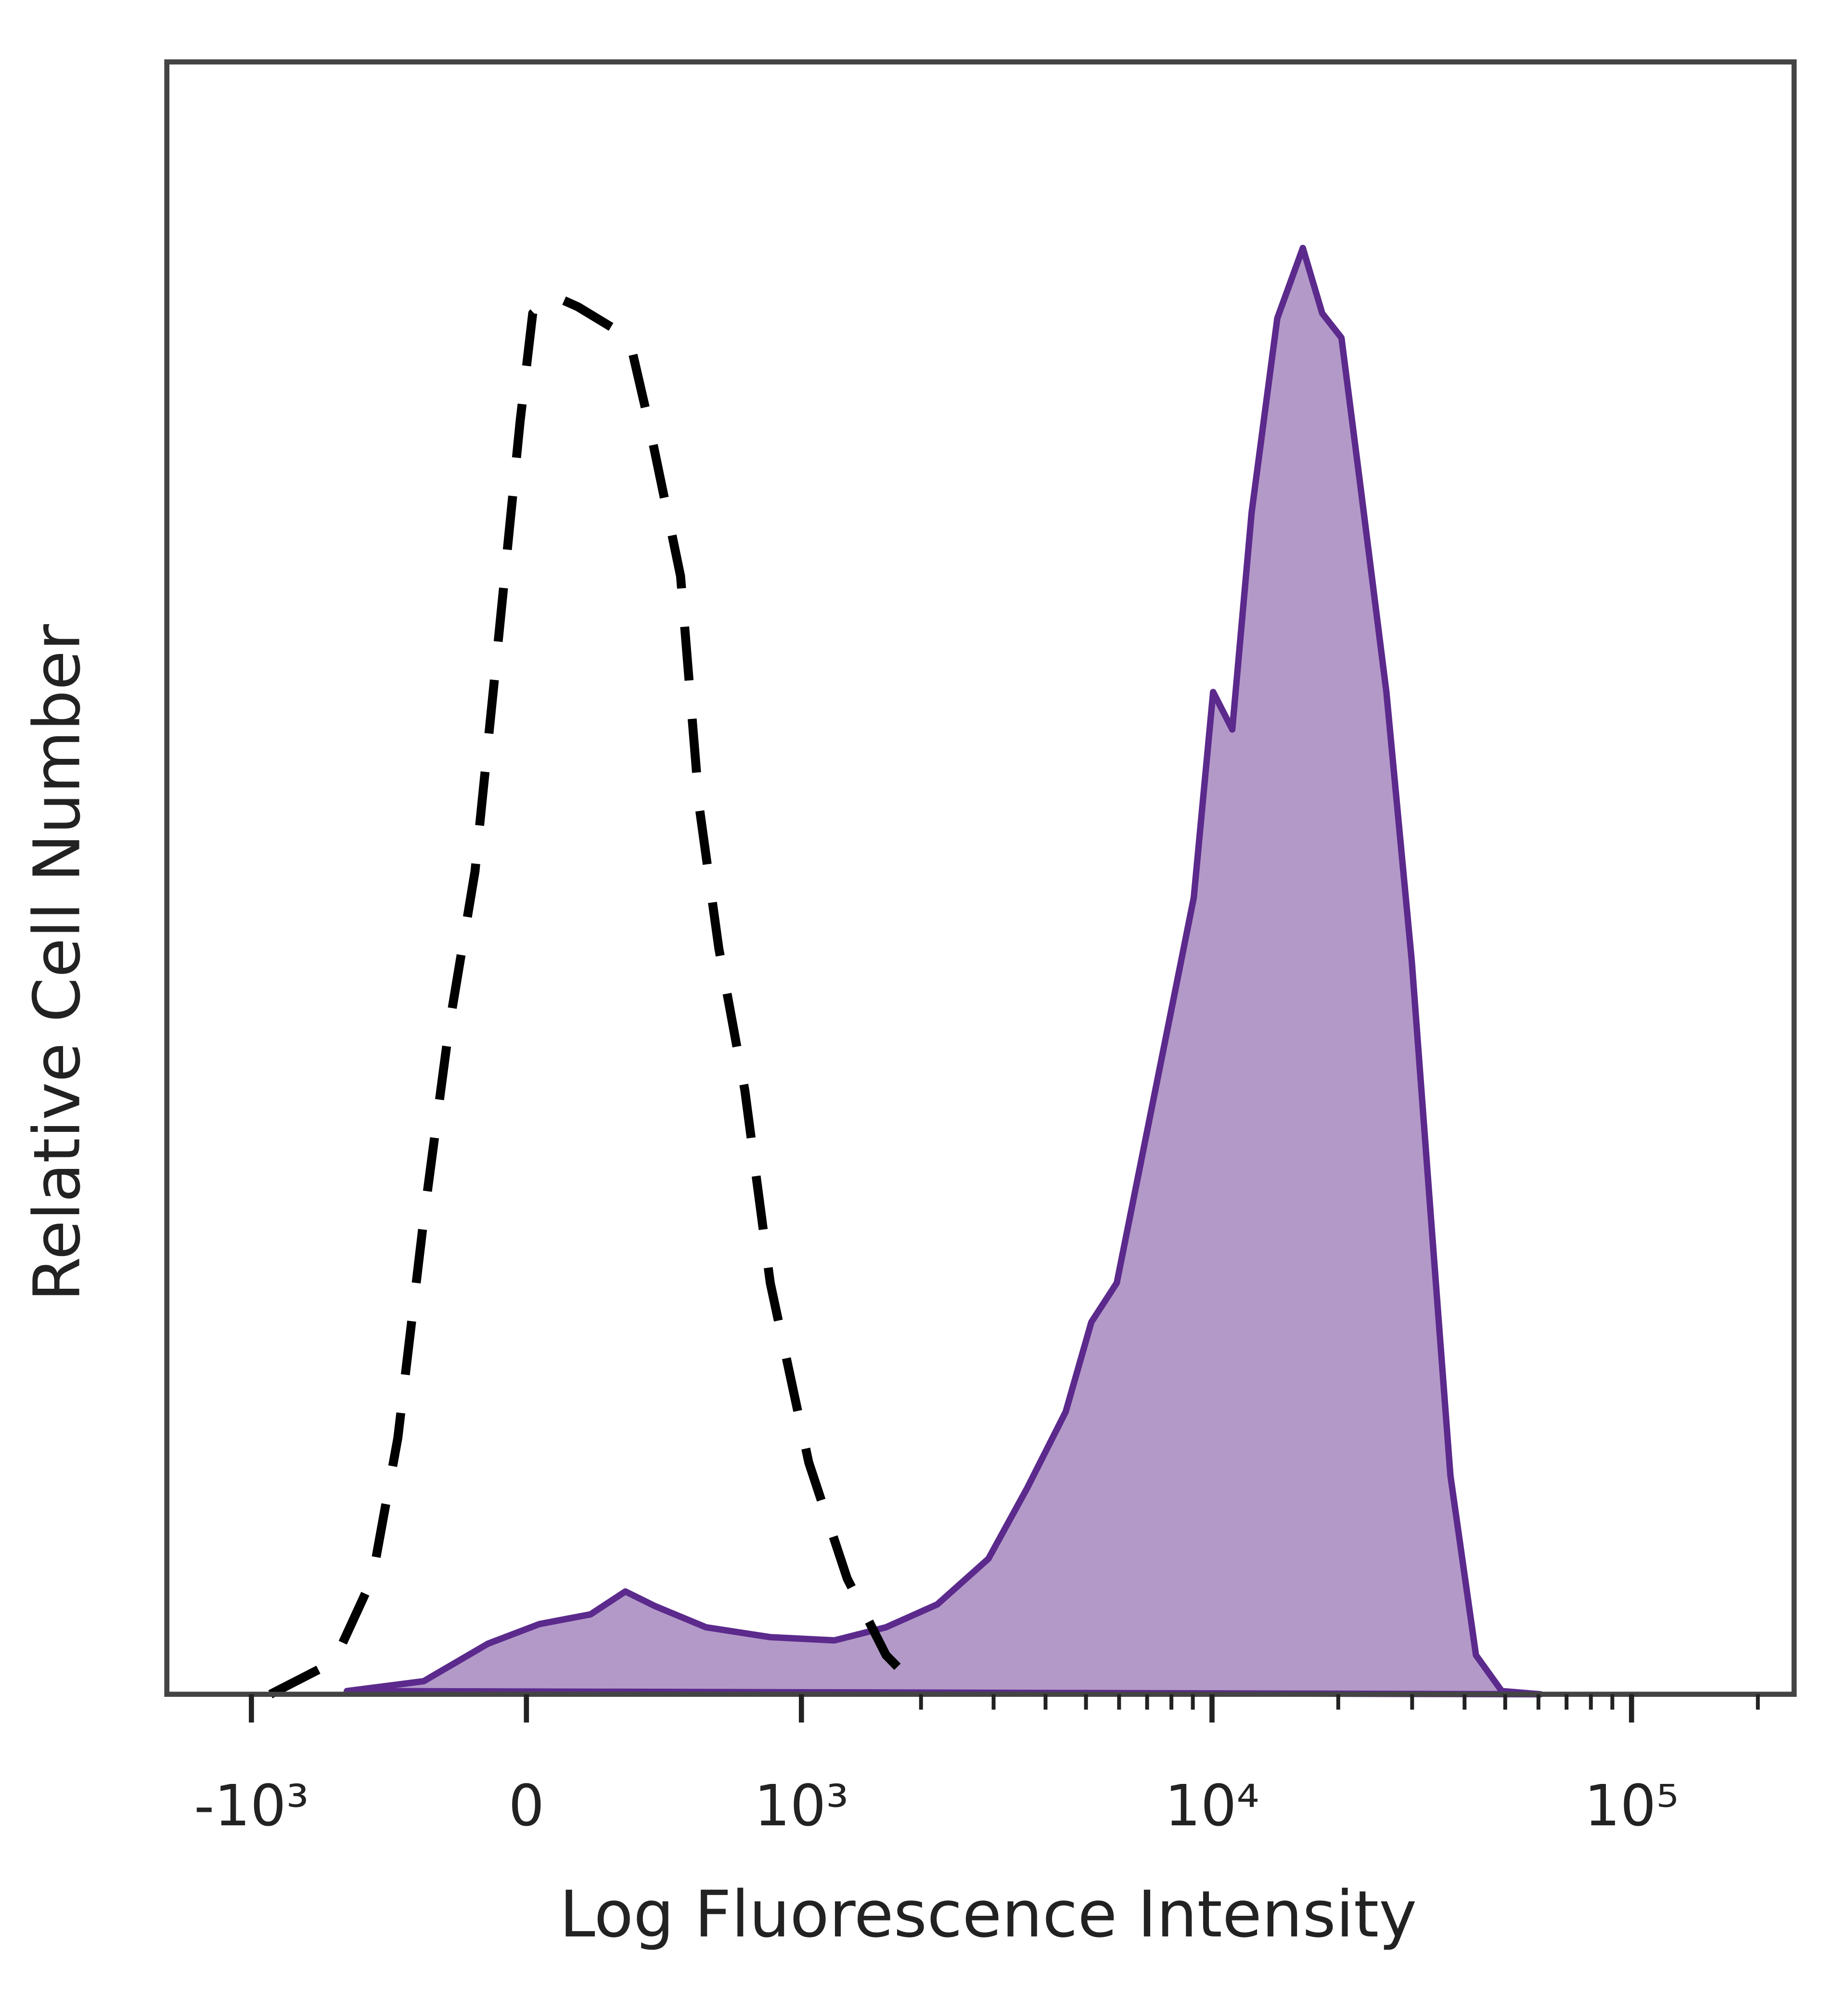  I want to click on x-tick-label: 10⁴, so click(1212, 1806).